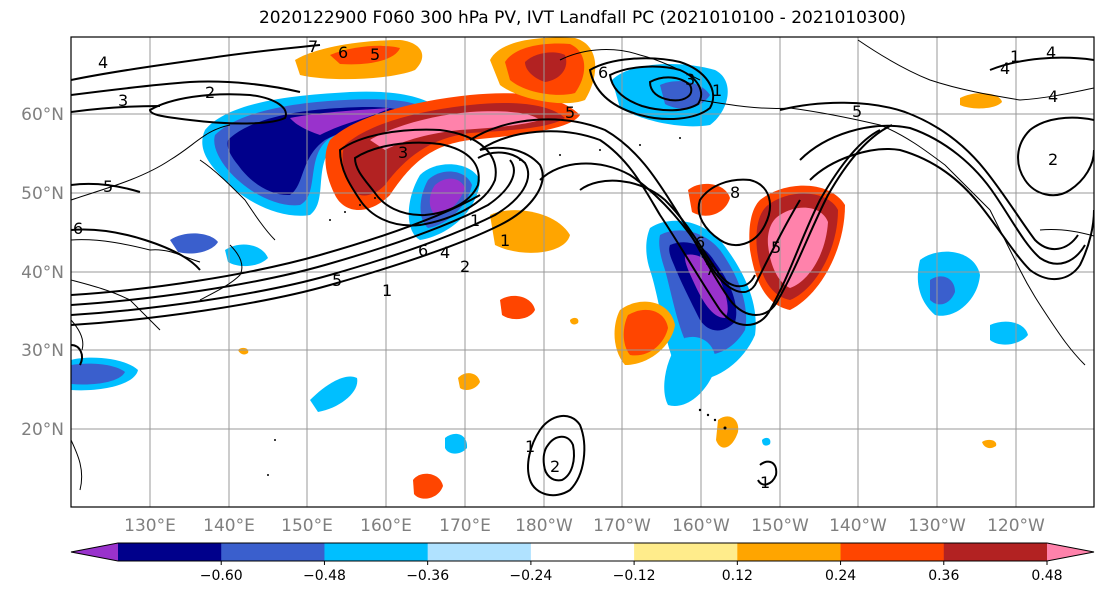 Image resolution: width=1105 pixels, height=601 pixels. I want to click on lon-label: 170°E, so click(465, 526).